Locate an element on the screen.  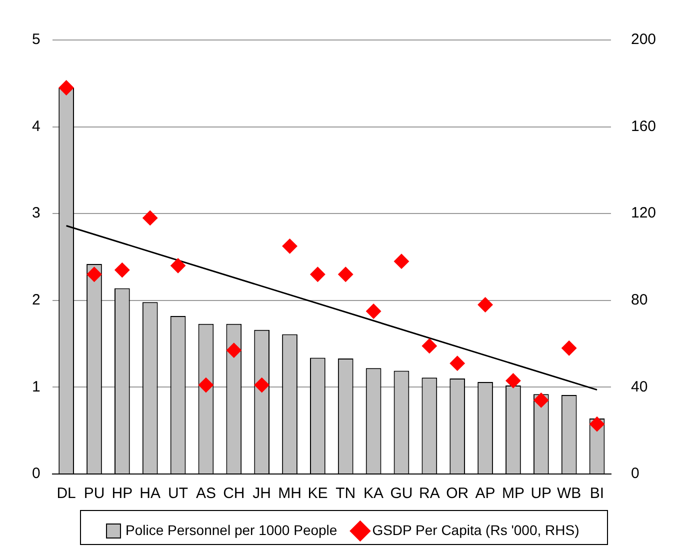
x-tick-label: JH is located at coordinates (261, 493).